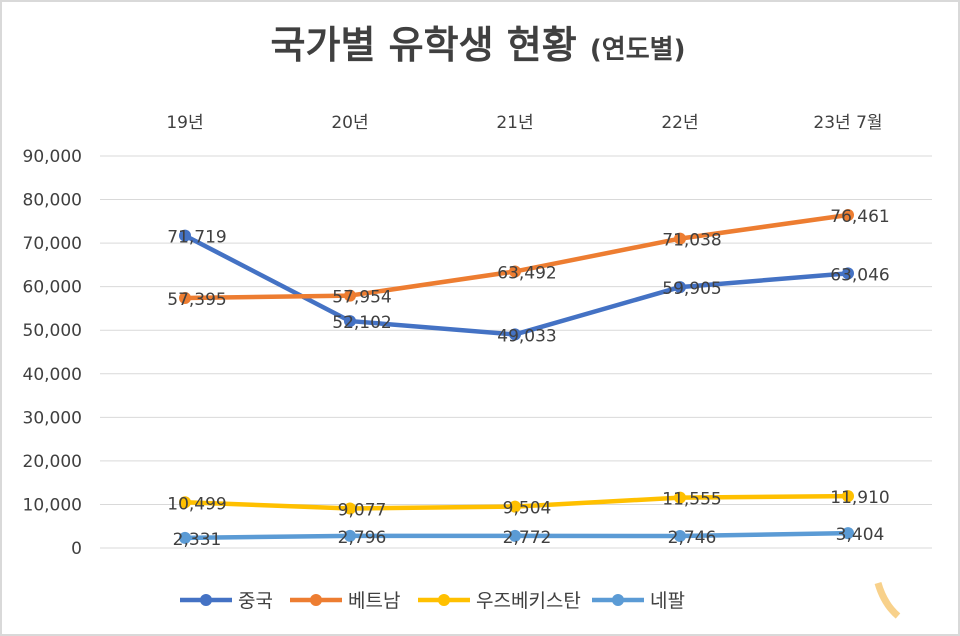 Image resolution: width=960 pixels, height=636 pixels. I want to click on data-label: 3,404, so click(860, 535).